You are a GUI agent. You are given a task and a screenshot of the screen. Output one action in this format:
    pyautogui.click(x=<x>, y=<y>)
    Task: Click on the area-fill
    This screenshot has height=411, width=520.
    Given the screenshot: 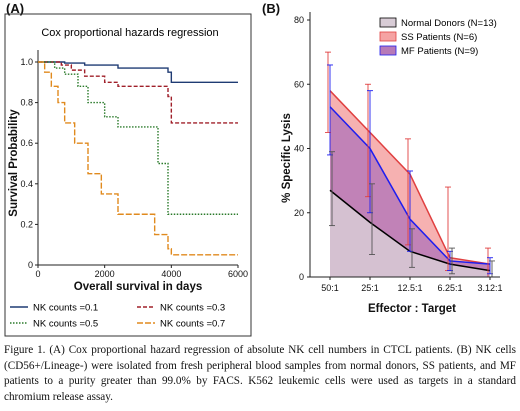 What is the action you would take?
    pyautogui.click(x=410, y=233)
    